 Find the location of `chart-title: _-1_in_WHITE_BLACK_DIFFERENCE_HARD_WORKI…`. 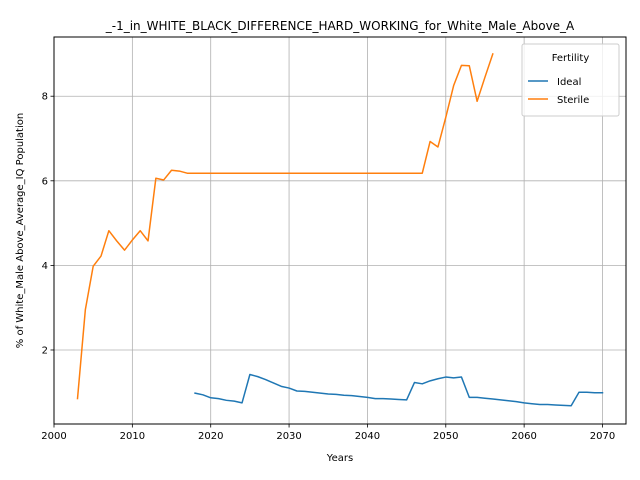

chart-title: _-1_in_WHITE_BLACK_DIFFERENCE_HARD_WORKI… is located at coordinates (340, 26).